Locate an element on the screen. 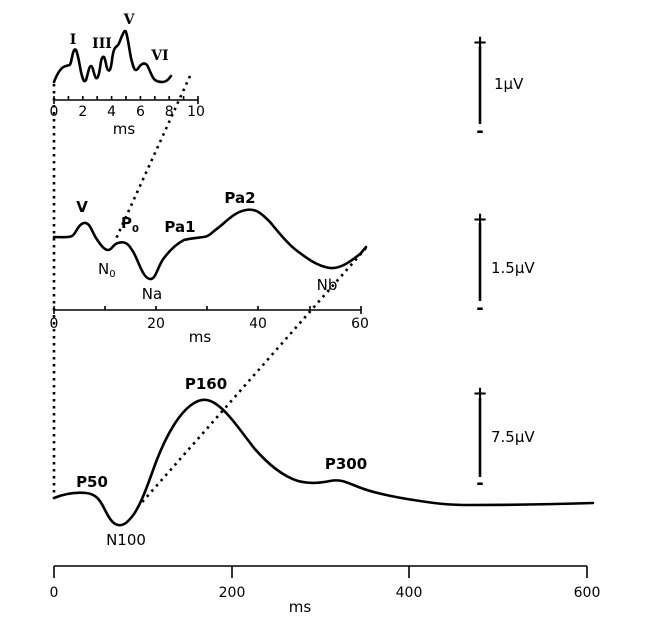 This screenshot has width=653, height=624. llr-scale-minus: - is located at coordinates (479, 483).